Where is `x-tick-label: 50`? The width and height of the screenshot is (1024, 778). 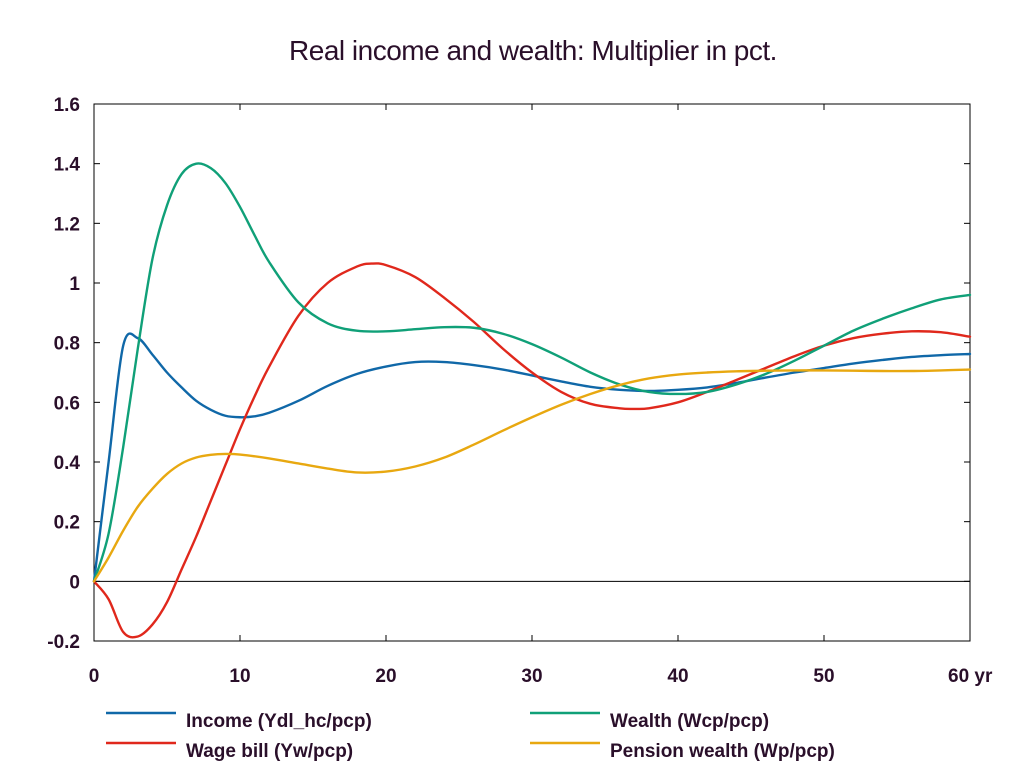 x-tick-label: 50 is located at coordinates (823, 676).